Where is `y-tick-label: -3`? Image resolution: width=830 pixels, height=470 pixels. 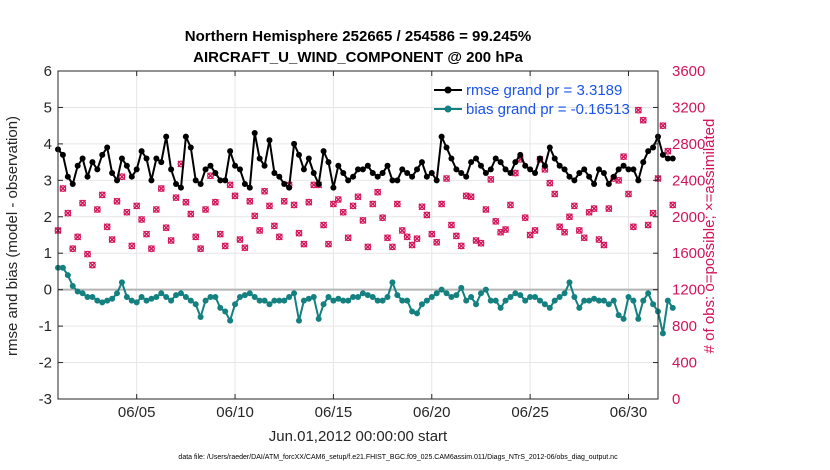 y-tick-label: -3 is located at coordinates (45, 399).